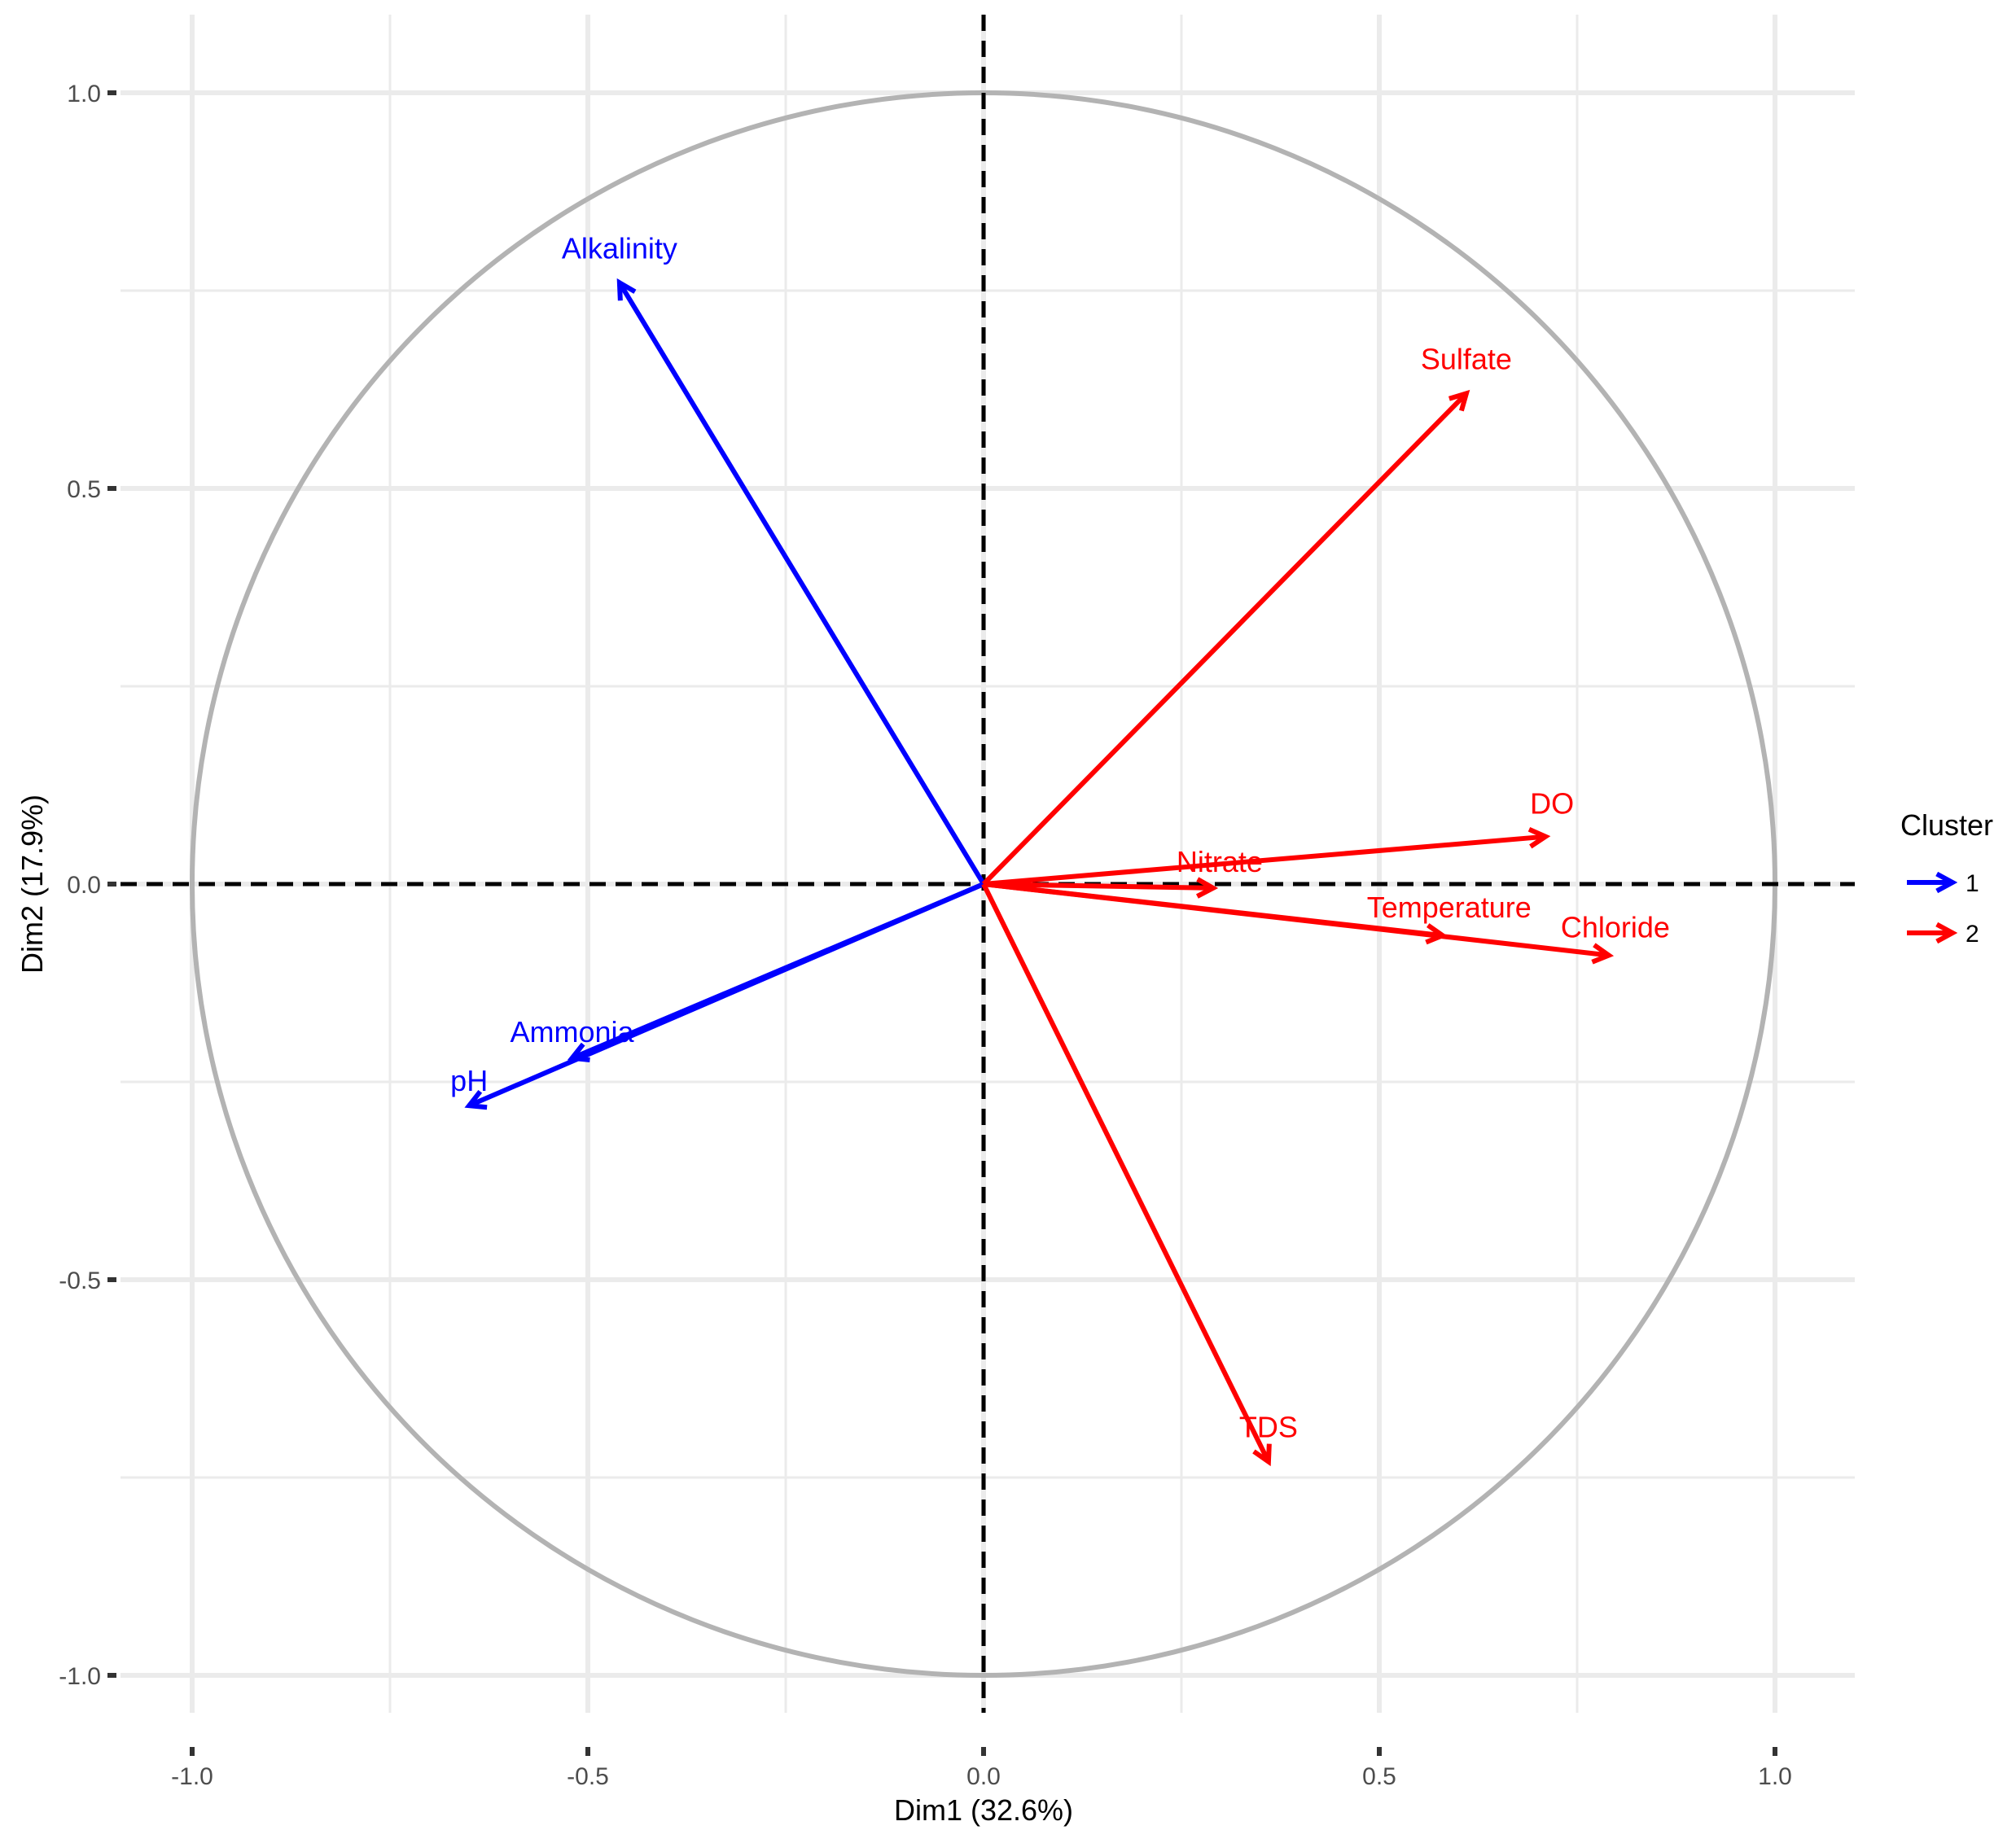 The width and height of the screenshot is (2016, 1830). Describe the element at coordinates (84, 94) in the screenshot. I see `y-tick-label: 1.0` at that location.